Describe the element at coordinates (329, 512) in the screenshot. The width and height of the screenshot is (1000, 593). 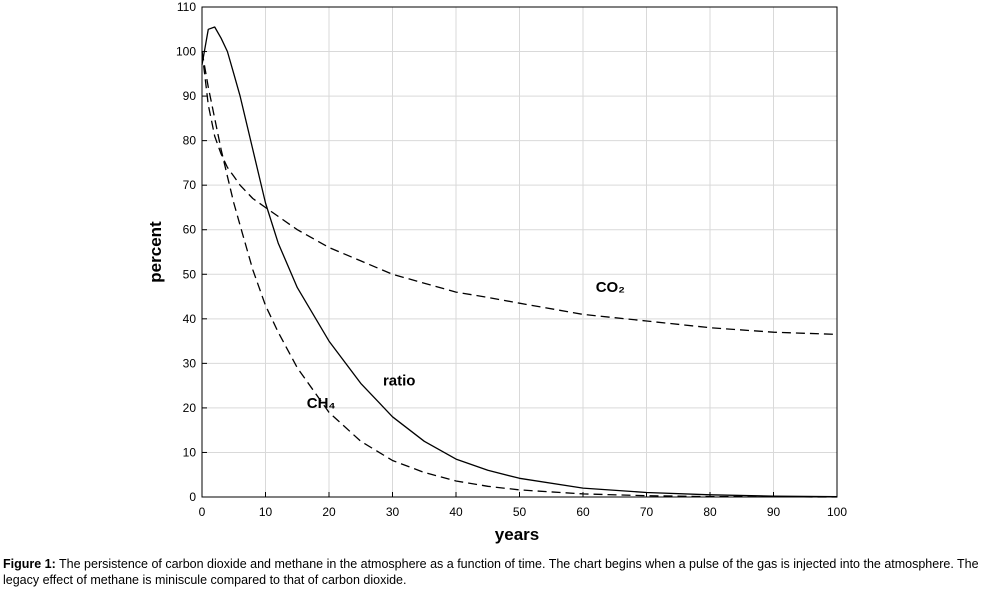
I see `x-tick-label: 20` at that location.